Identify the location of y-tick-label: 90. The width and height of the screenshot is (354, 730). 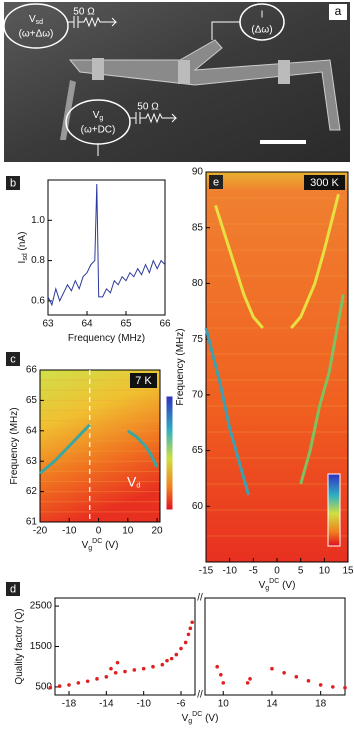
(198, 172).